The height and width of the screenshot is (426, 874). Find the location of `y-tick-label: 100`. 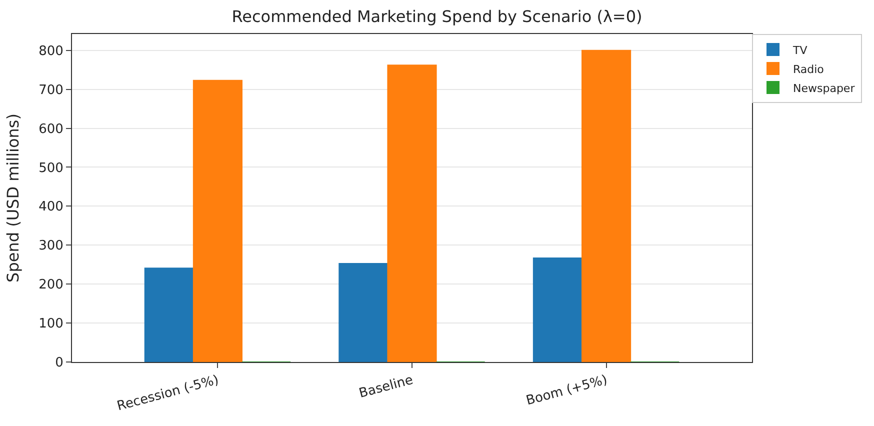

y-tick-label: 100 is located at coordinates (51, 324).